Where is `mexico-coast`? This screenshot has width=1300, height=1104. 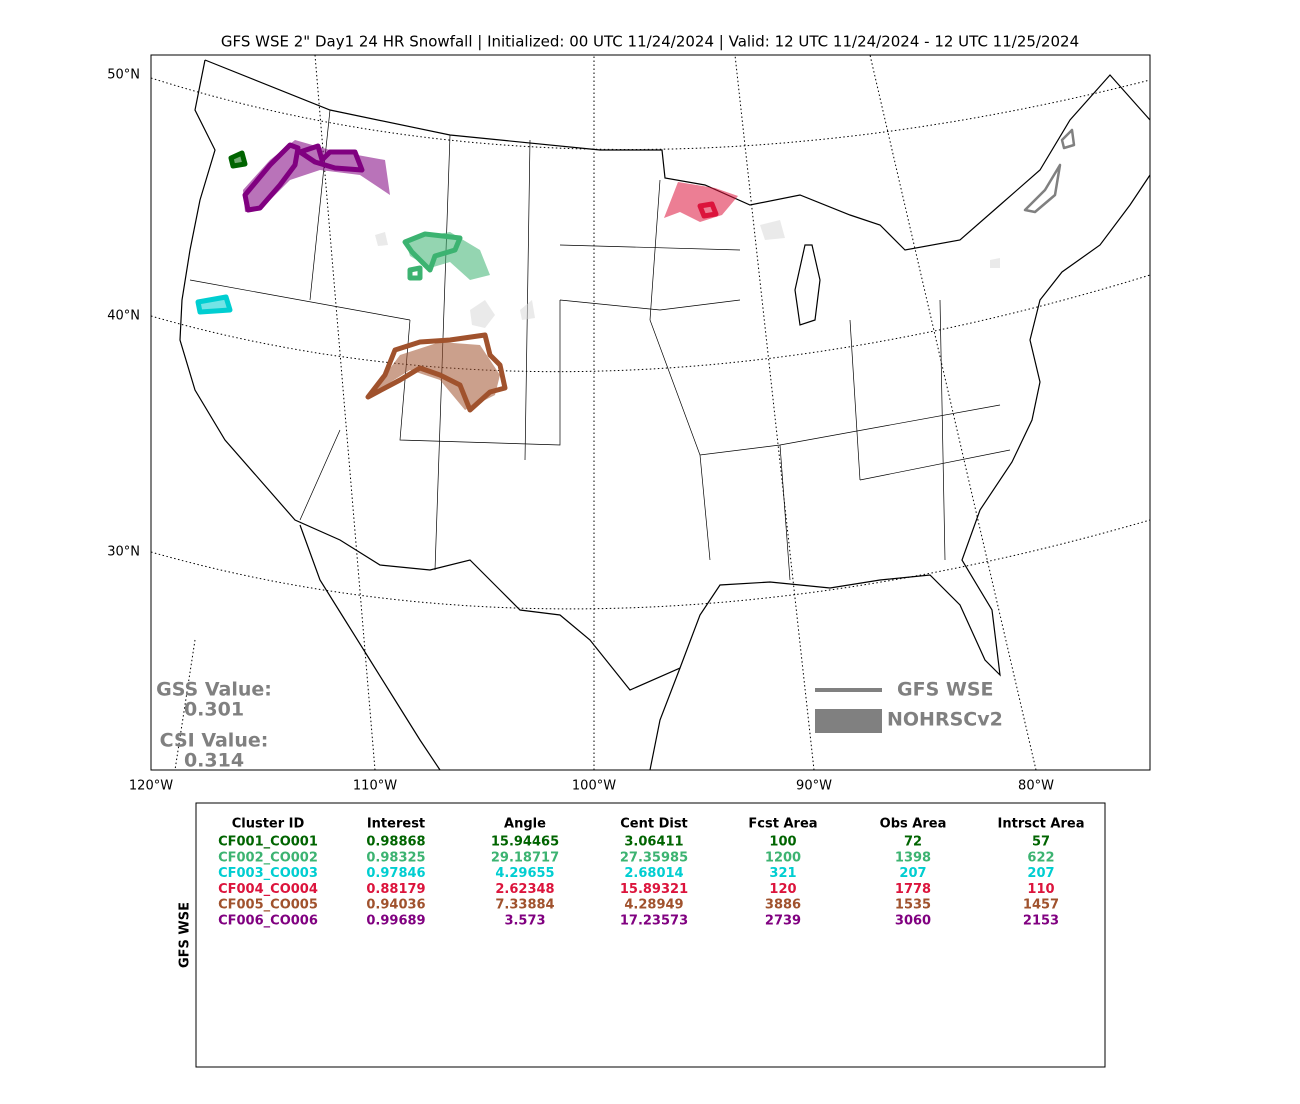
mexico-coast is located at coordinates (490, 647).